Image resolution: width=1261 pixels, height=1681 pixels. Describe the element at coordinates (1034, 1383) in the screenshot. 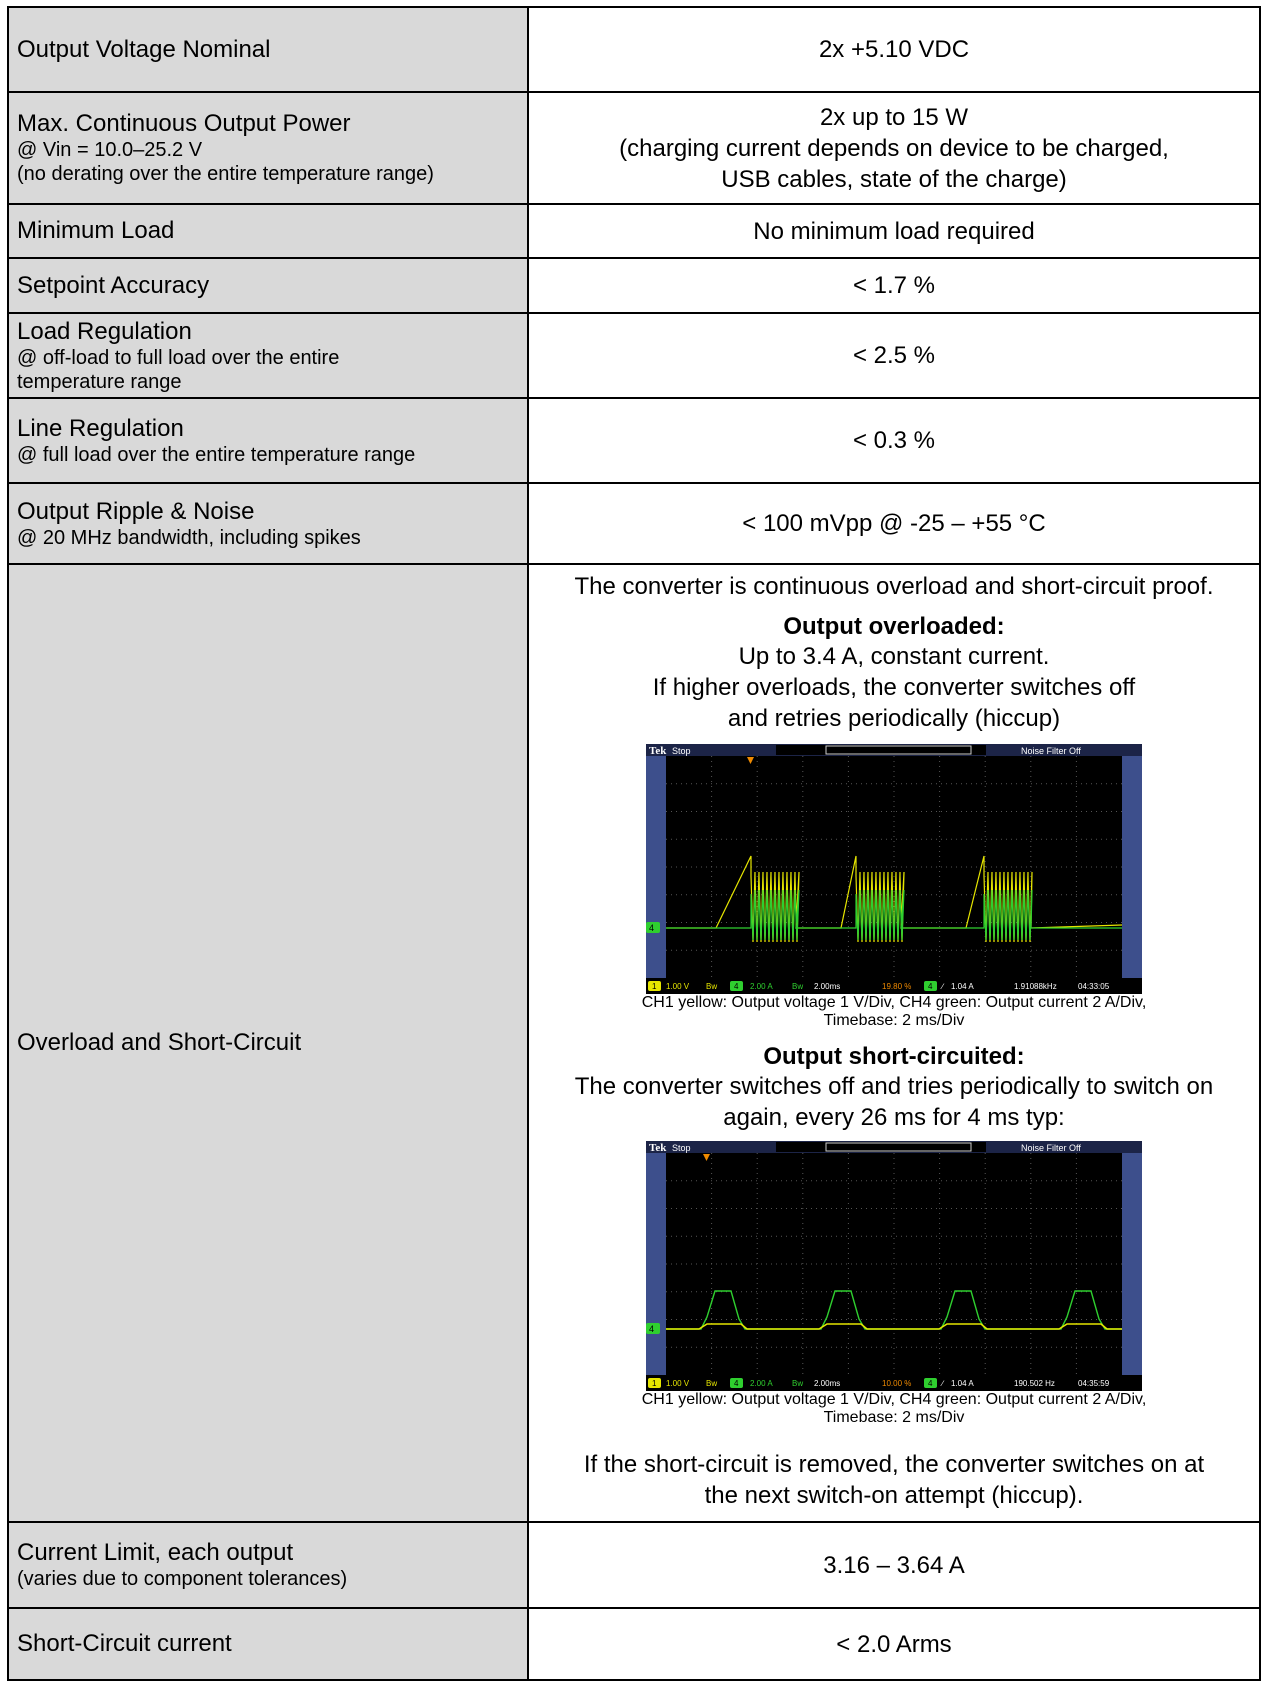

I see `frequency-readout: 190.502 Hz` at that location.